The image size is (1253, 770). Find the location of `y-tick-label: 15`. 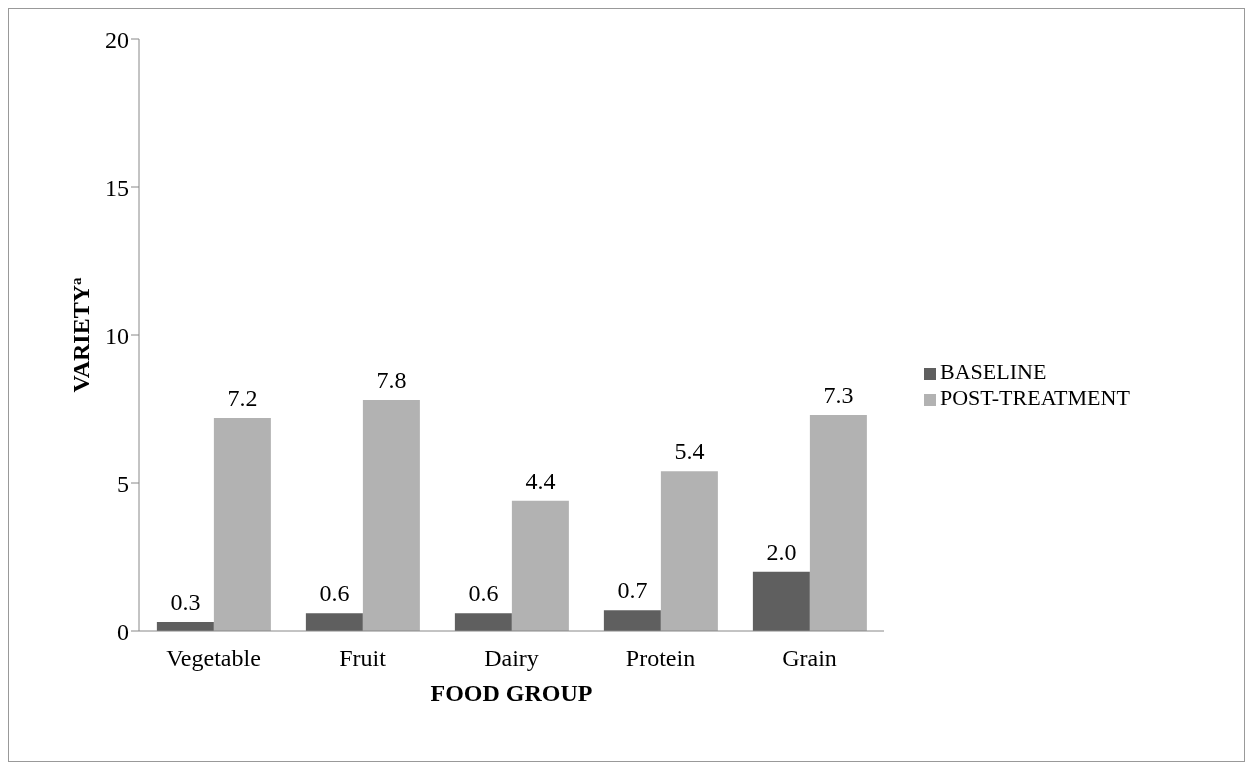

y-tick-label: 15 is located at coordinates (117, 187).